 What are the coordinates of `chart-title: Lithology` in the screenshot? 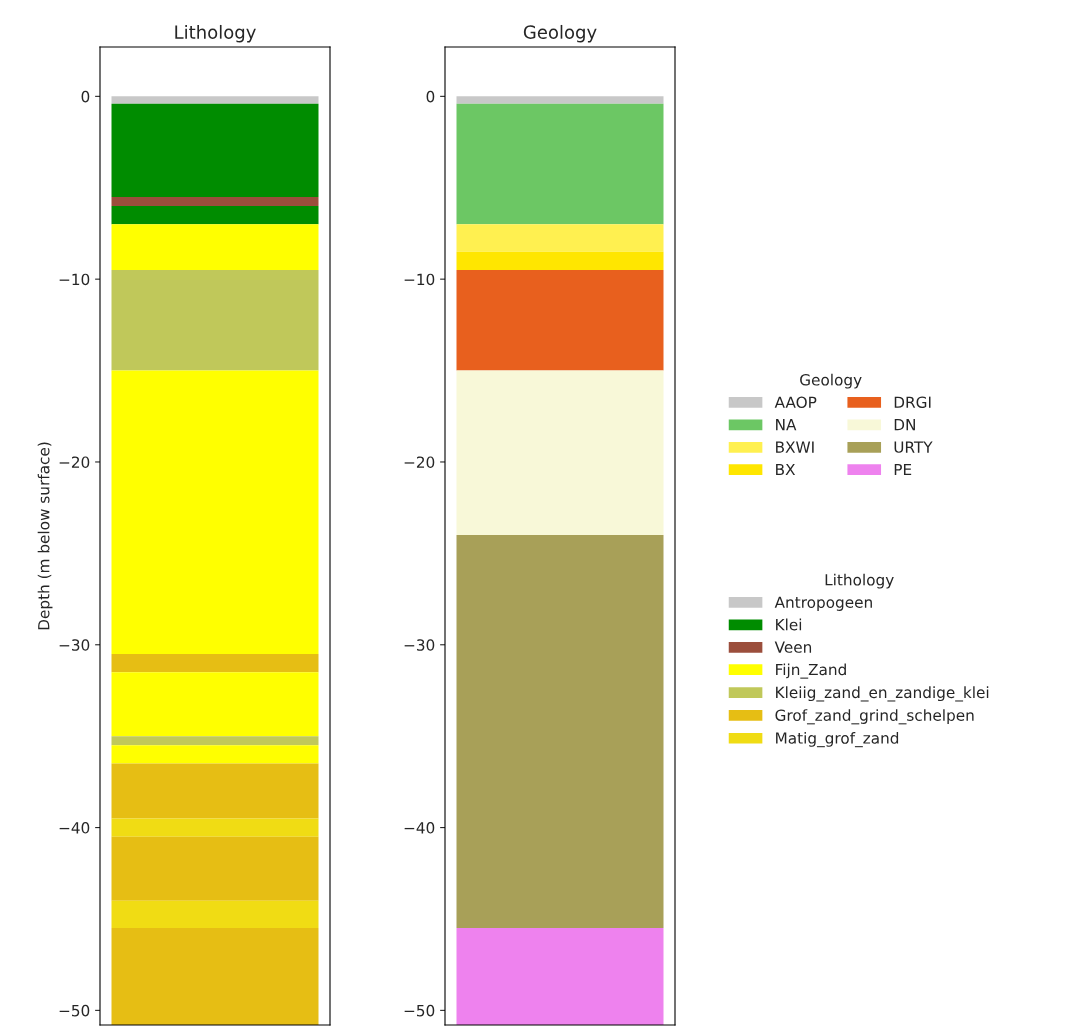 It's located at (215, 33).